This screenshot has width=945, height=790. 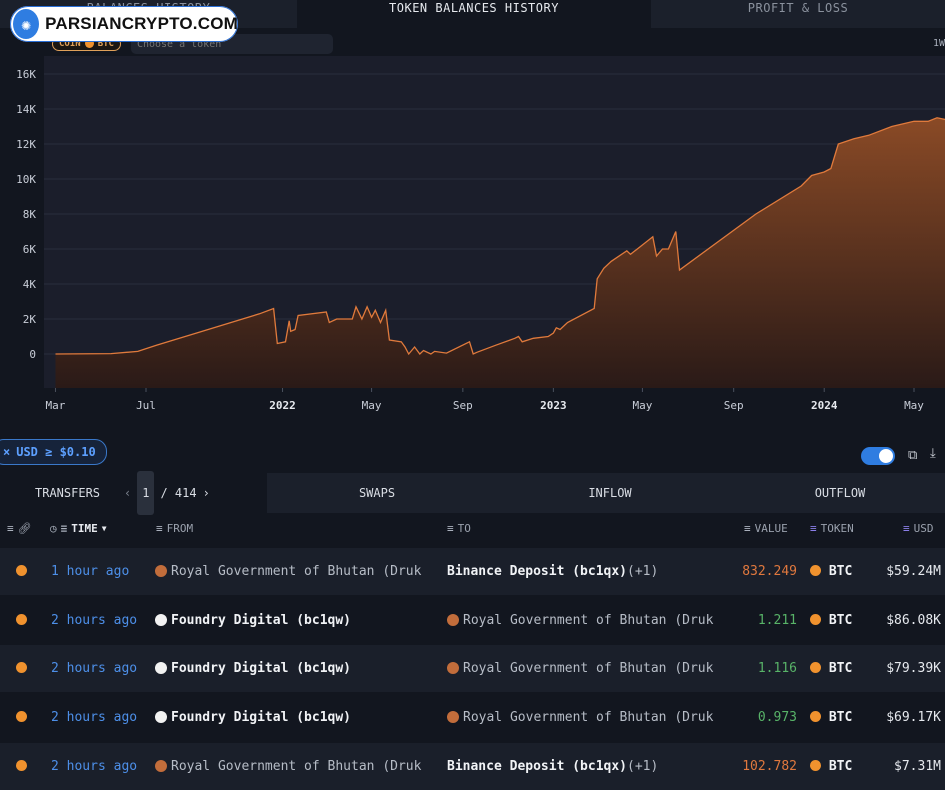 What do you see at coordinates (900, 668) in the screenshot?
I see `usd-cell: $79.39K` at bounding box center [900, 668].